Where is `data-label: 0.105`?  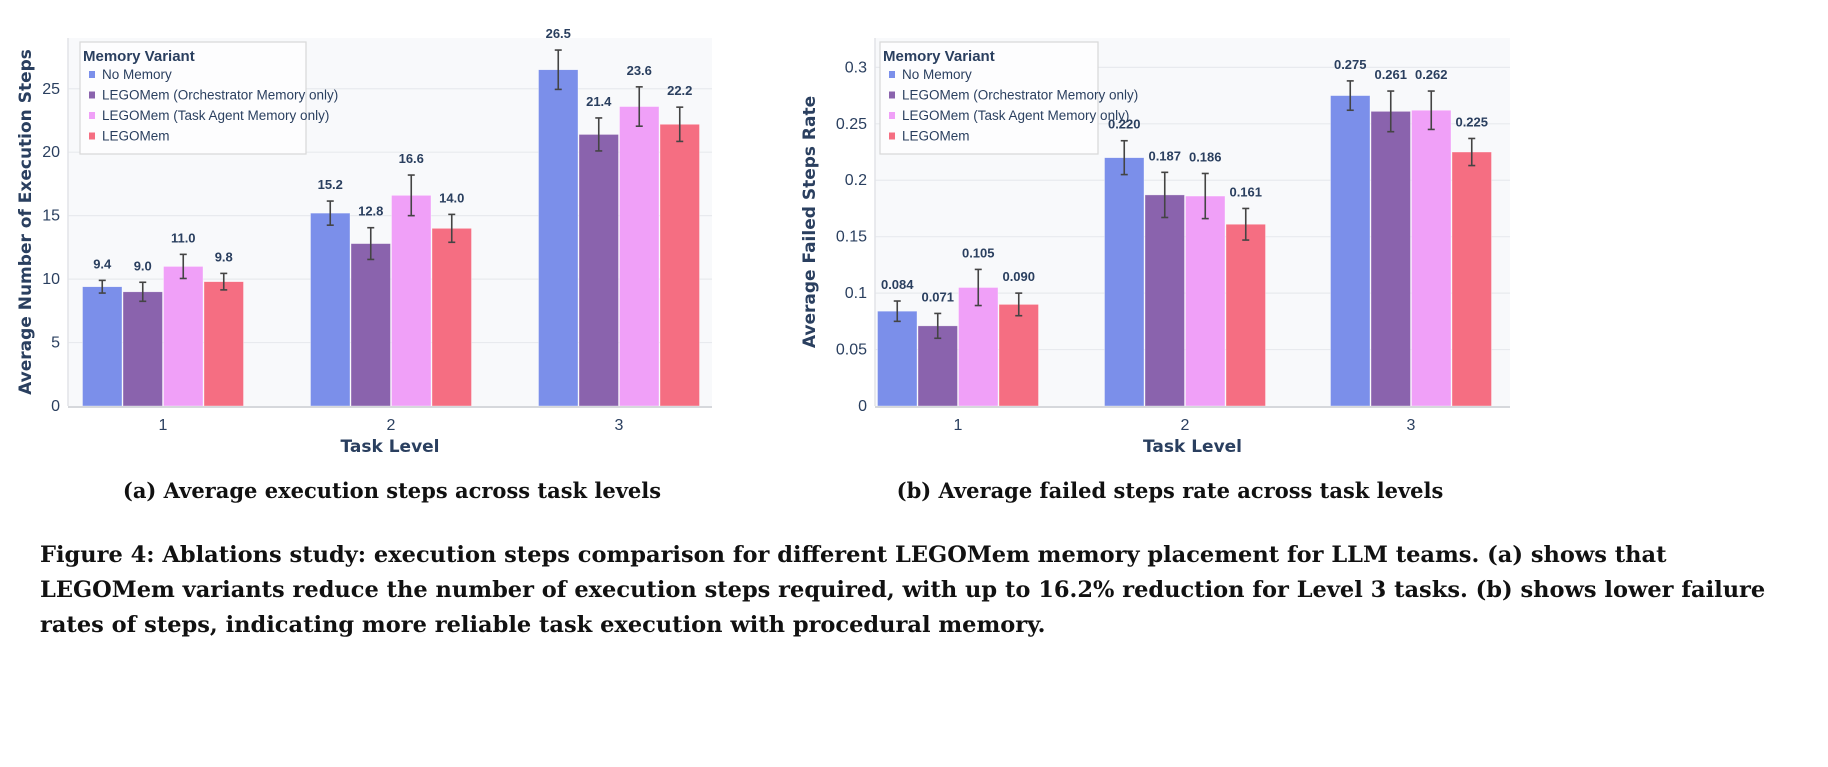 data-label: 0.105 is located at coordinates (978, 252).